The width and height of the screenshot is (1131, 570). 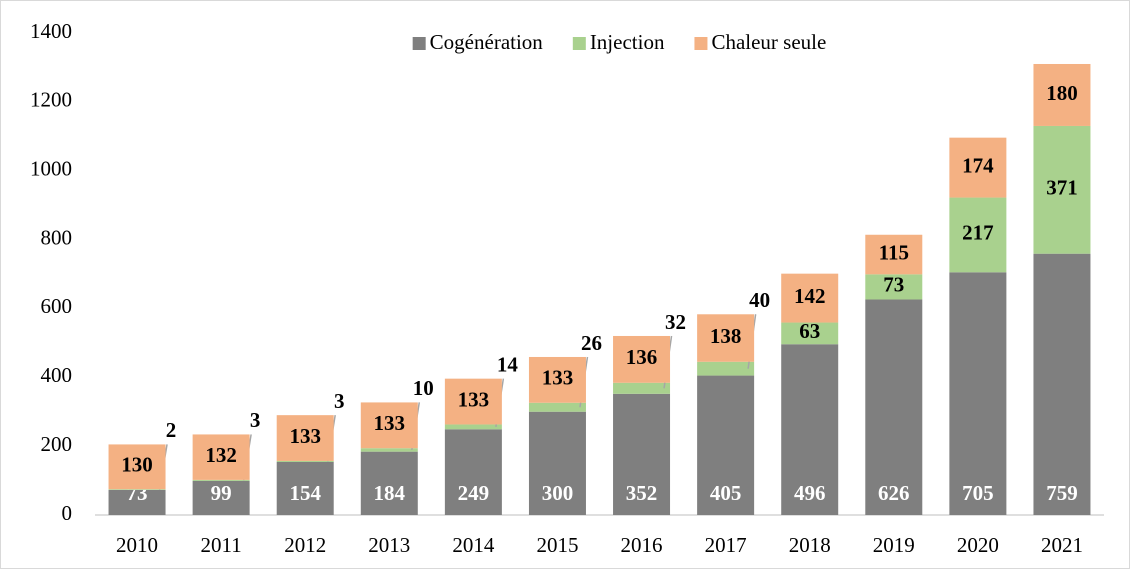 What do you see at coordinates (1062, 493) in the screenshot?
I see `data-label: 759` at bounding box center [1062, 493].